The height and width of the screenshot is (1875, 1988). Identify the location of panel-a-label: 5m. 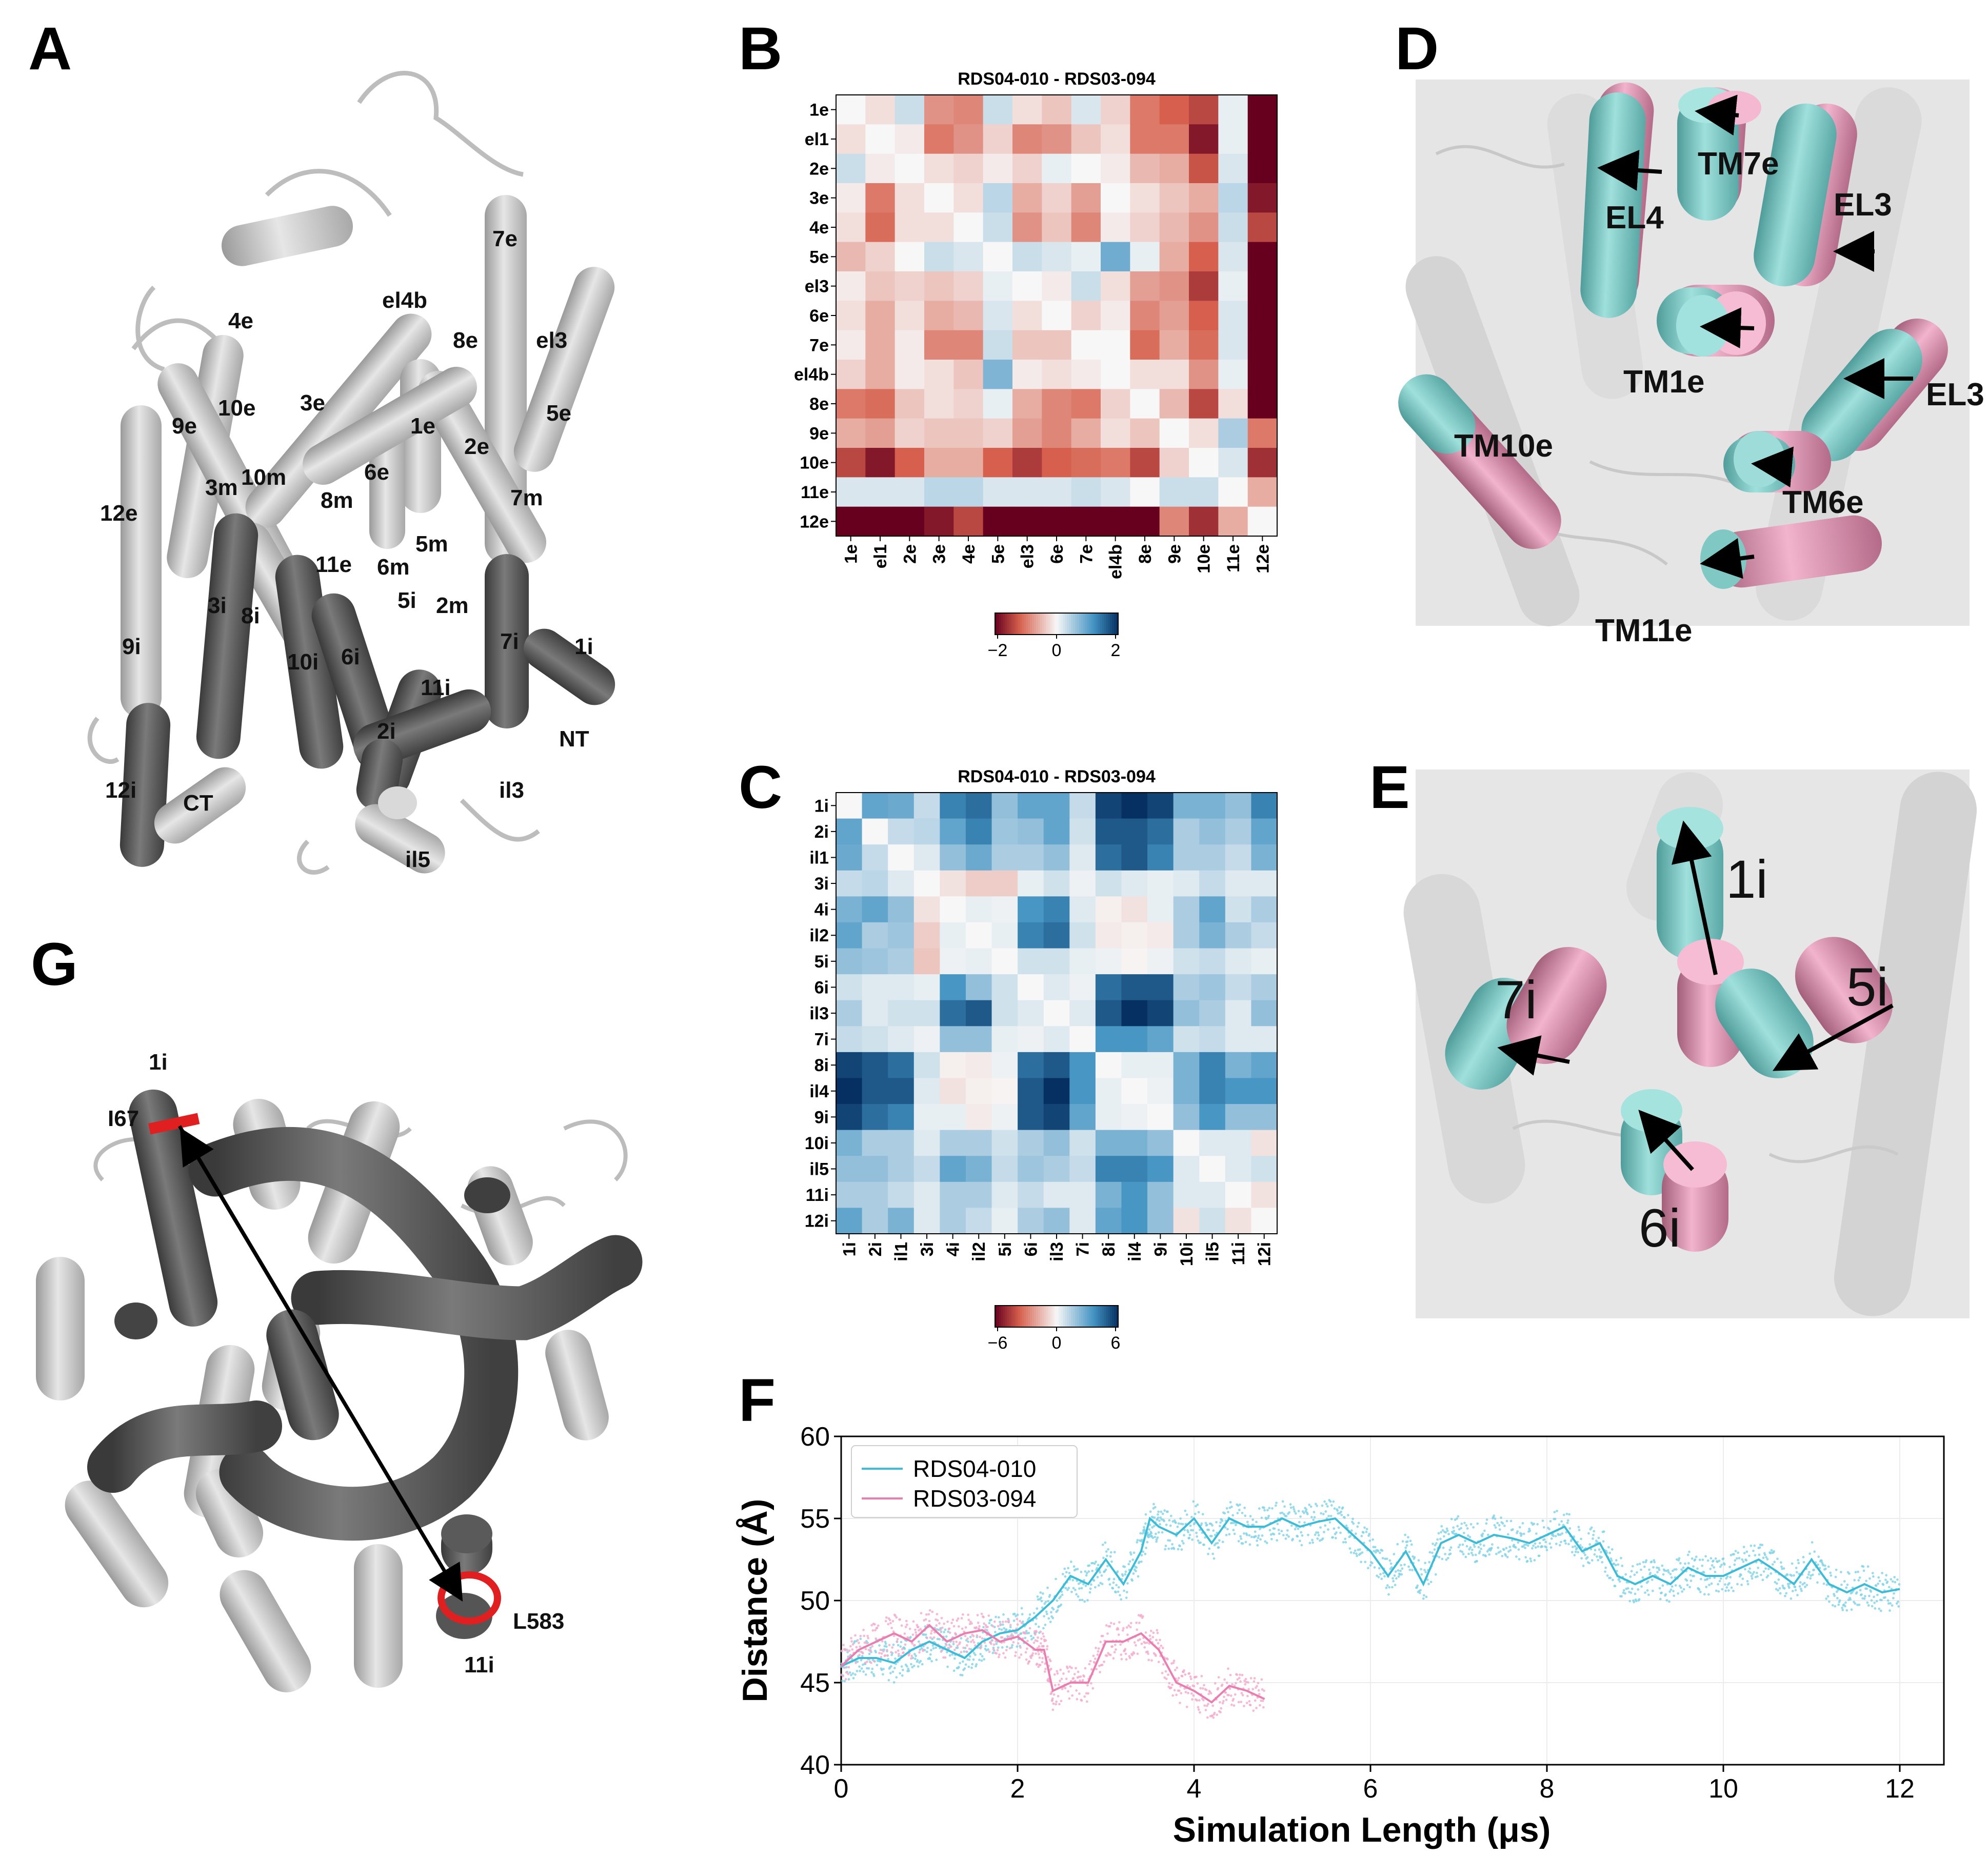
(431, 544).